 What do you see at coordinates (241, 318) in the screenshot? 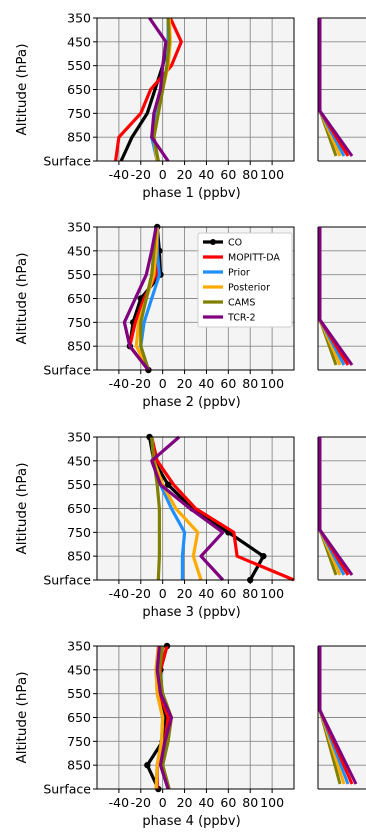
I see `legend-label: TCR-2` at bounding box center [241, 318].